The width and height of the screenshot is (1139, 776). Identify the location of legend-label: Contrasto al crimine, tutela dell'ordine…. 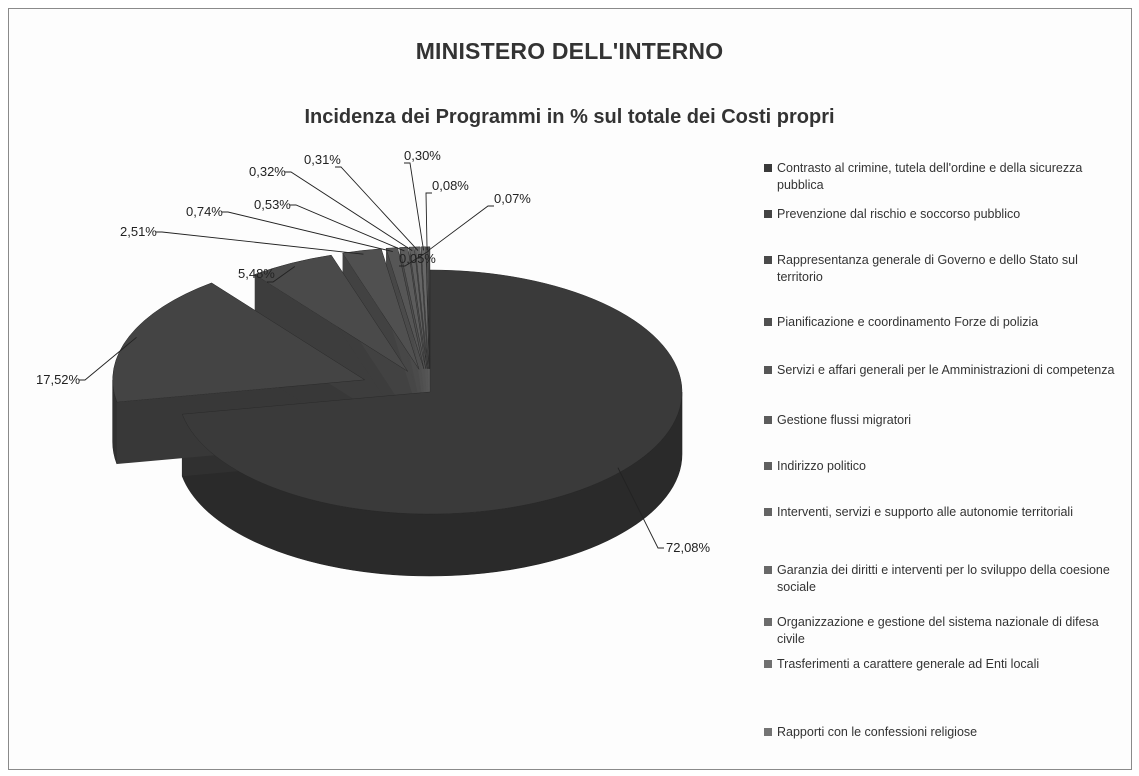
(930, 176).